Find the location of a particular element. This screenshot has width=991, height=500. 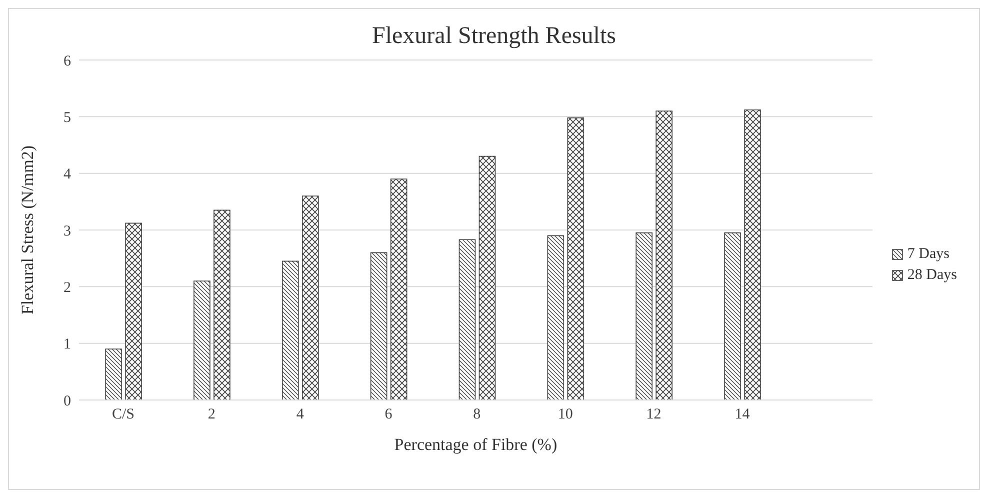

chart-title: Flexural Strength Results is located at coordinates (494, 36).